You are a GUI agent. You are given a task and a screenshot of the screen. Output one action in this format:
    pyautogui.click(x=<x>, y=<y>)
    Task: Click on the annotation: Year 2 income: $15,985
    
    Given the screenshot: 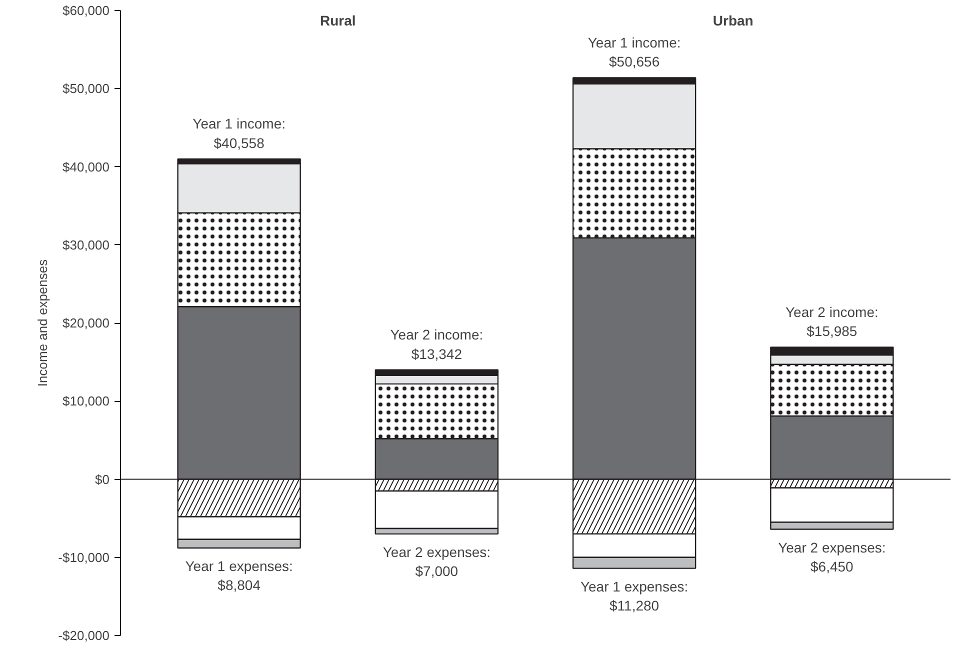 What is the action you would take?
    pyautogui.click(x=831, y=322)
    